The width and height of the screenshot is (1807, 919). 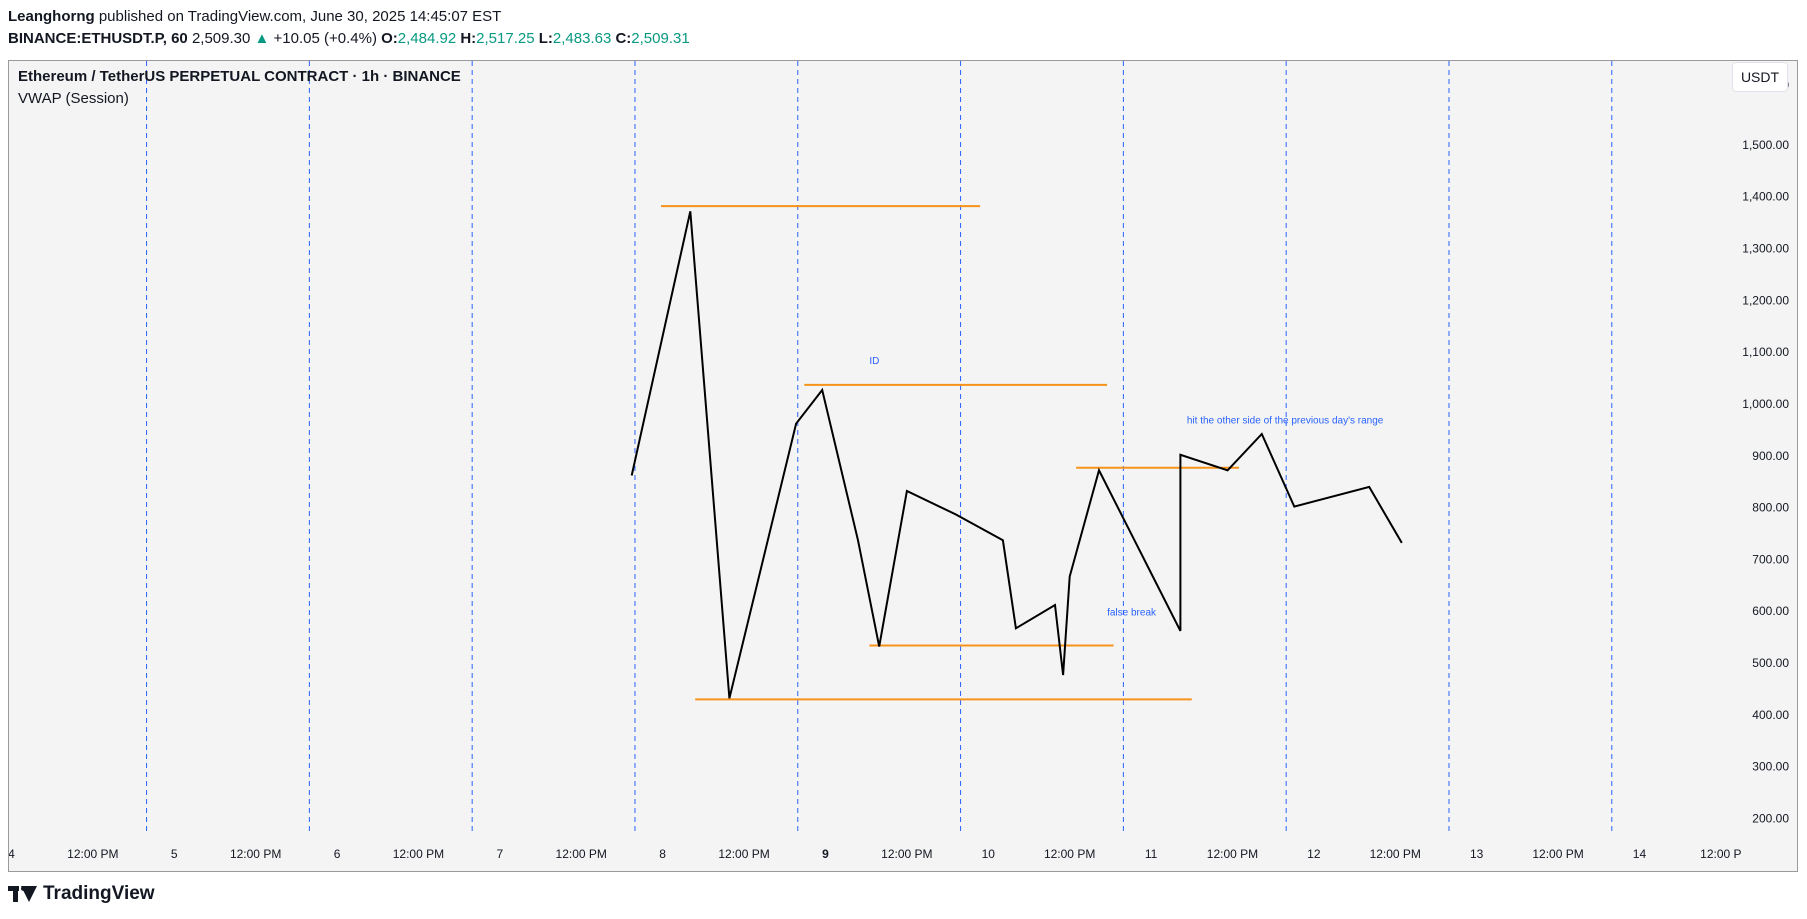 What do you see at coordinates (1770, 767) in the screenshot?
I see `y-tick-label: 300.00` at bounding box center [1770, 767].